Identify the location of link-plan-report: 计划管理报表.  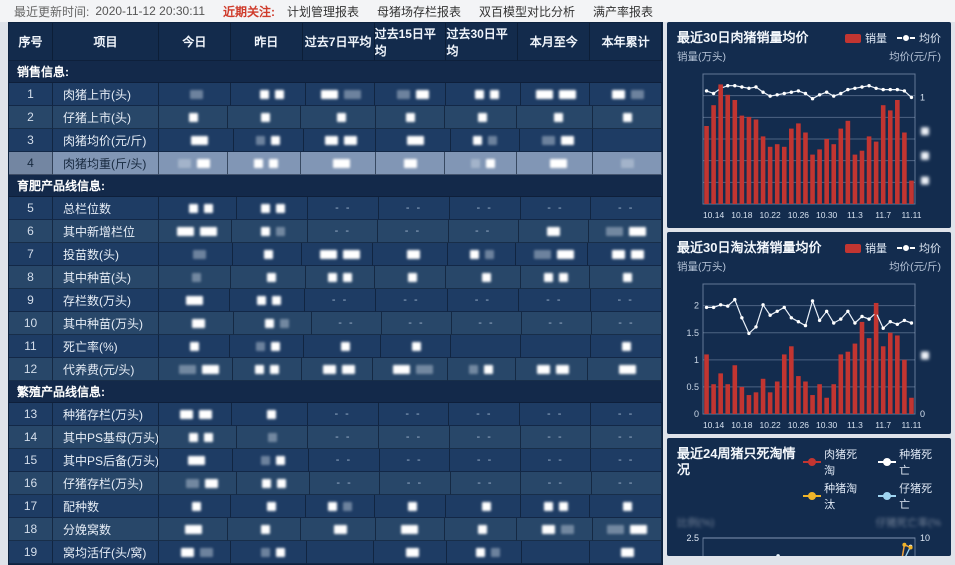
(323, 11).